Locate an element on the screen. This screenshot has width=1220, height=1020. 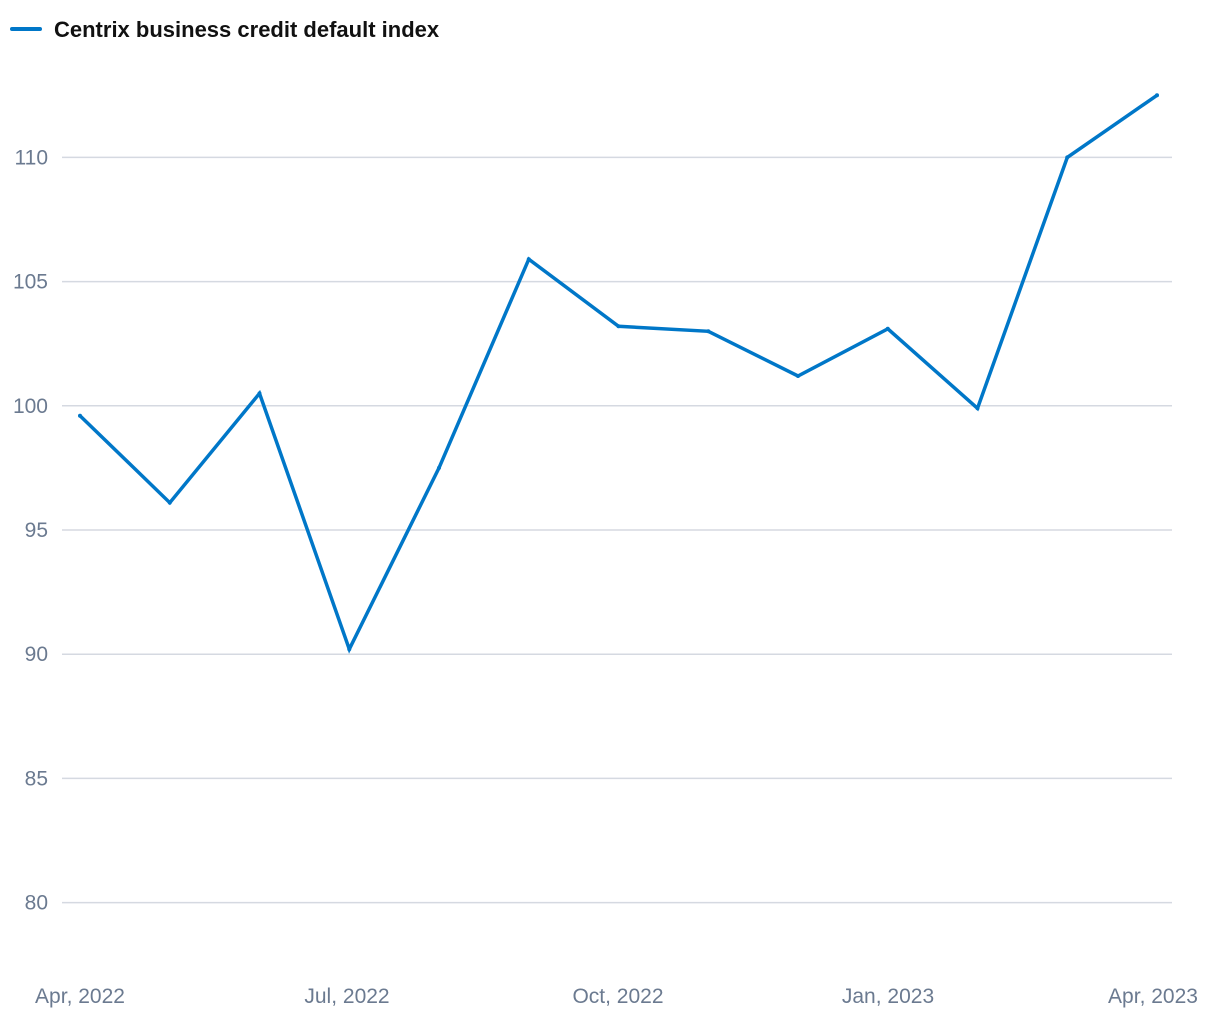
y-tick-label: 105 is located at coordinates (30, 282).